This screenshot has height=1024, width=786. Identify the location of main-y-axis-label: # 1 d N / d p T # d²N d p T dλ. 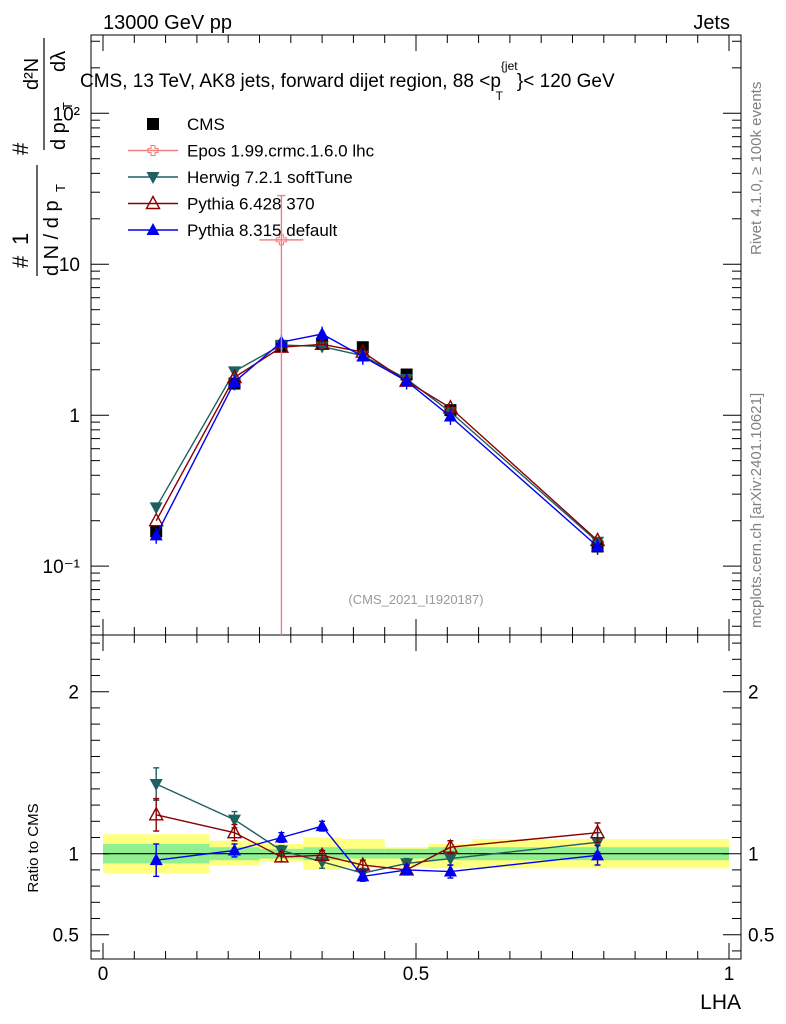
(41, 157).